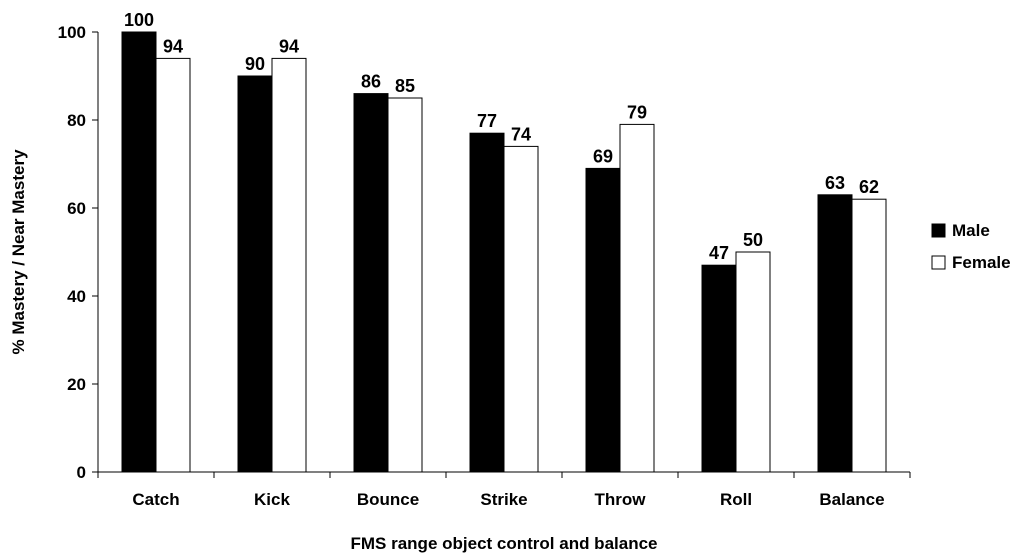  Describe the element at coordinates (405, 285) in the screenshot. I see `bar-female-bounce` at that location.